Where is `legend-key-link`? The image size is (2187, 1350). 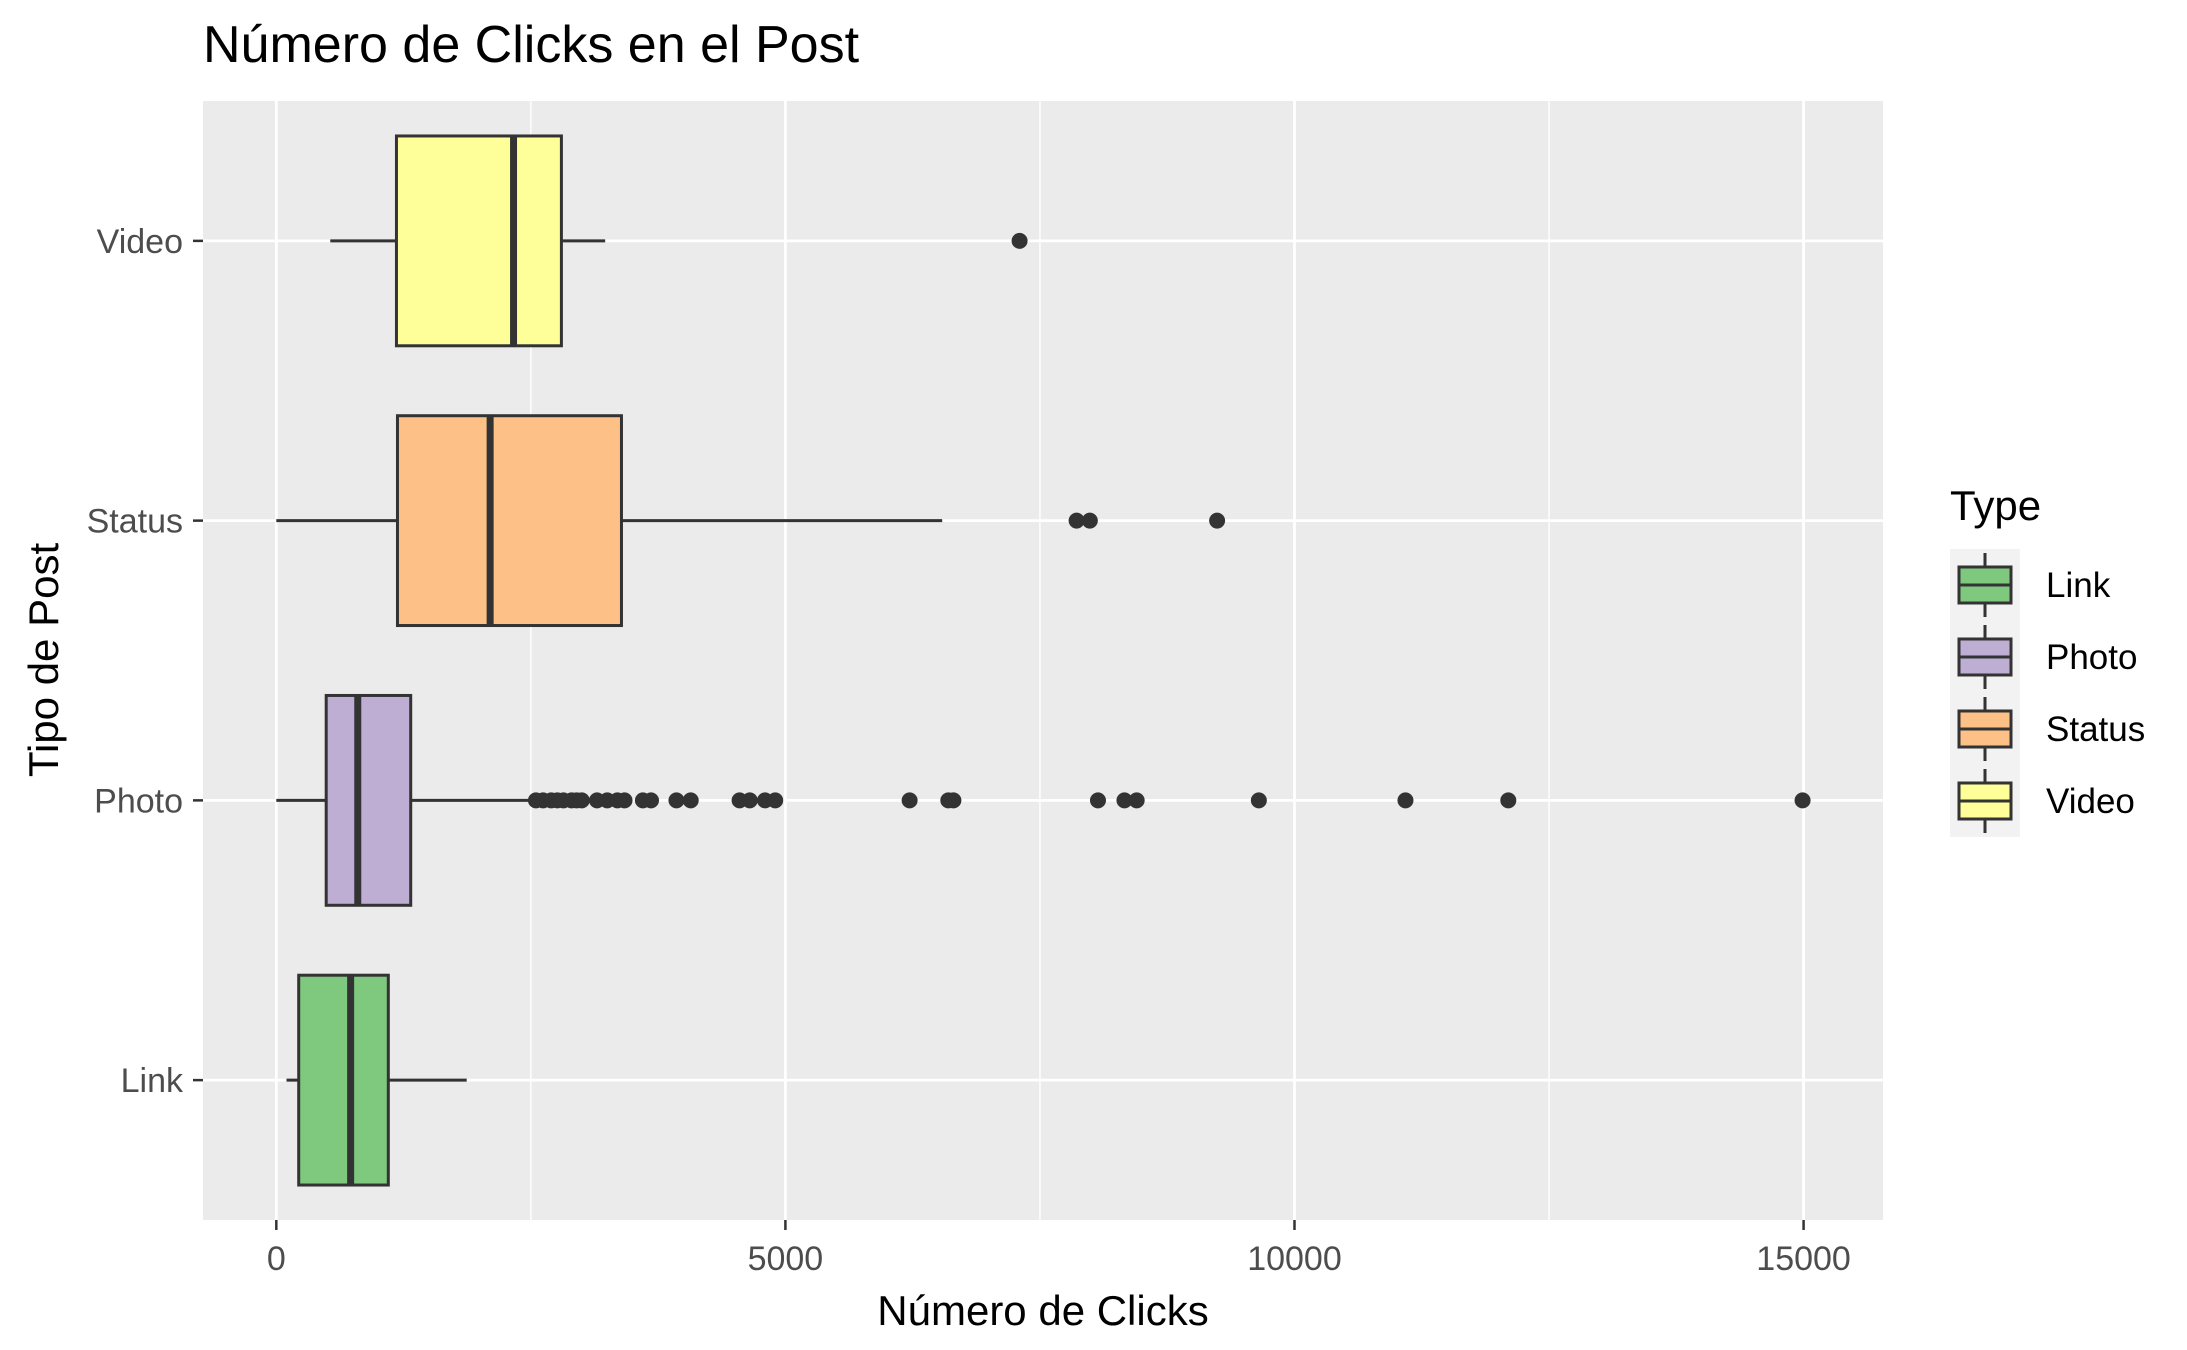
legend-key-link is located at coordinates (1985, 585).